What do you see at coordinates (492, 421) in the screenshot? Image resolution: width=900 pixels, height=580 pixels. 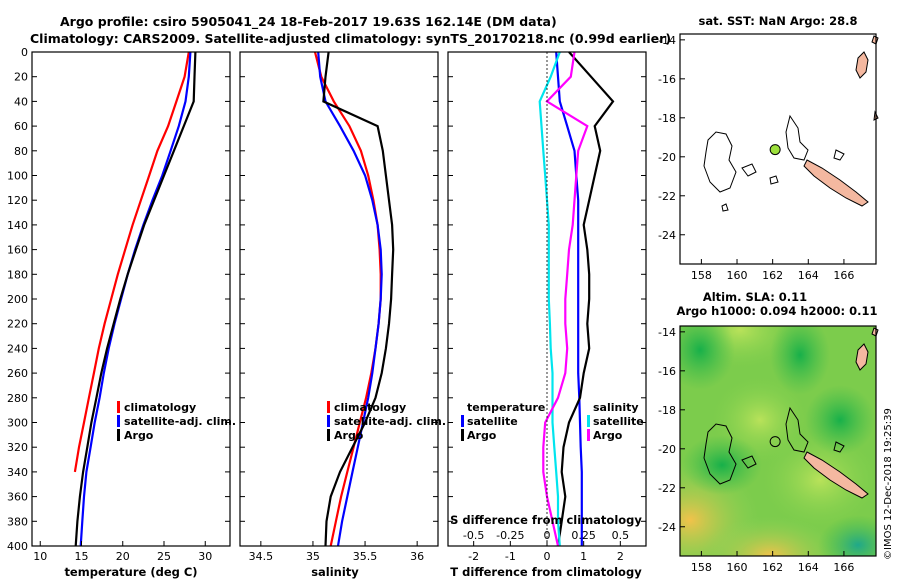 I see `legend-t-satellite: satellite` at bounding box center [492, 421].